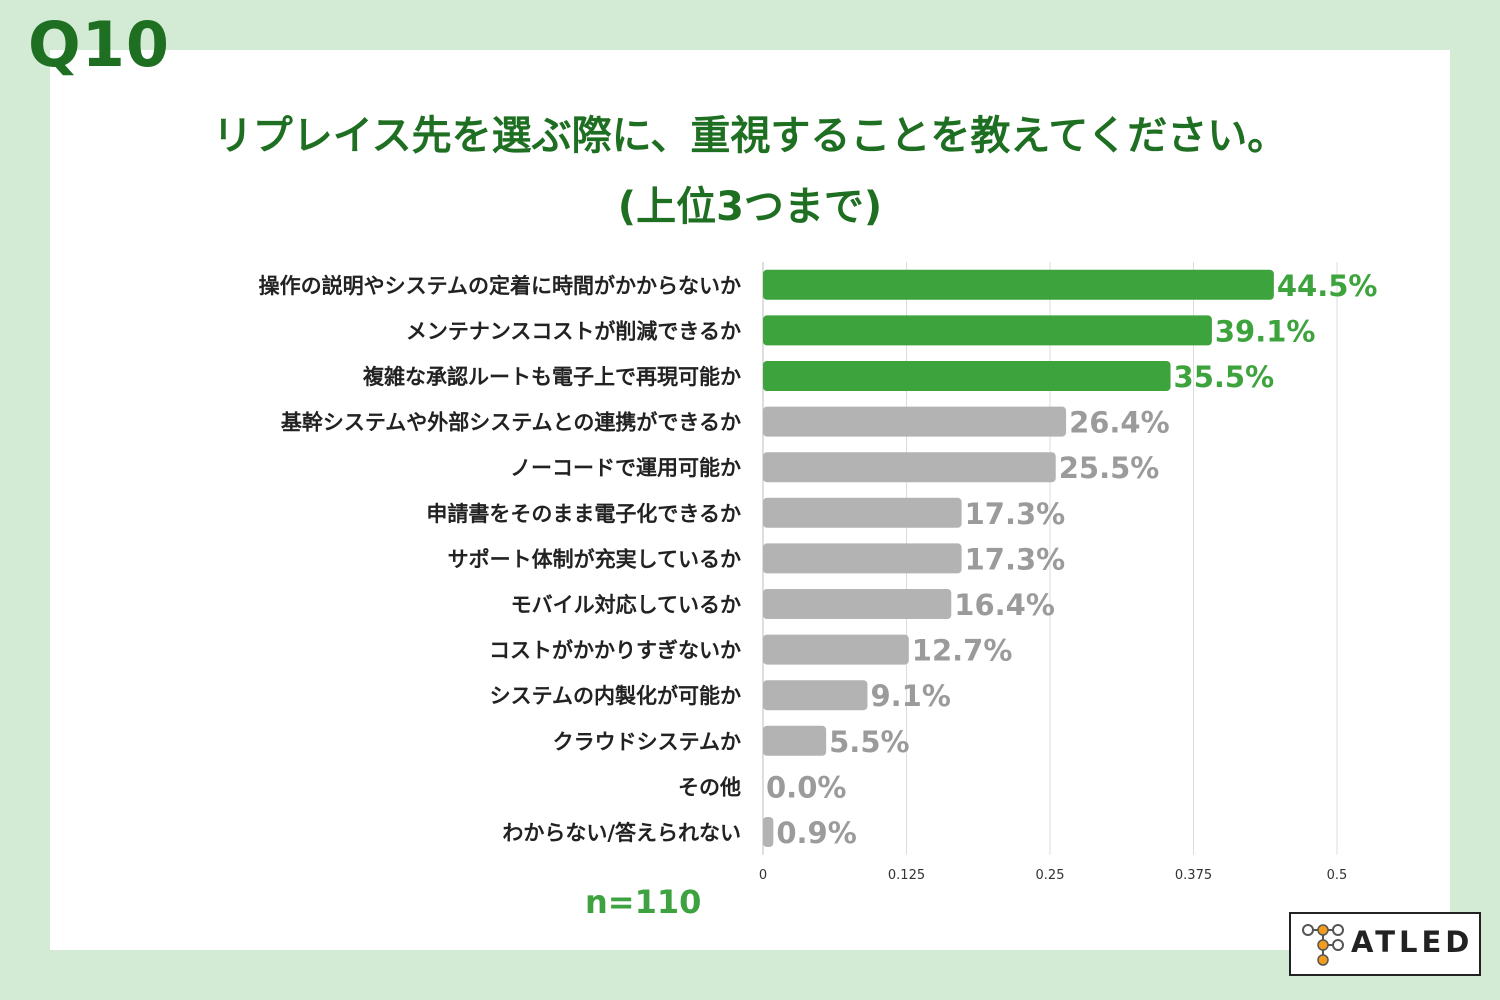 The height and width of the screenshot is (1000, 1500). Describe the element at coordinates (763, 875) in the screenshot. I see `x-tick-label: 0` at that location.